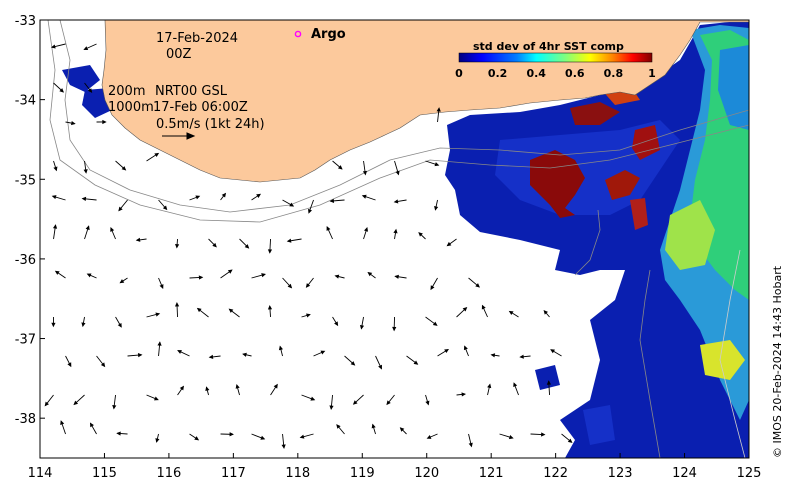 The width and height of the screenshot is (791, 492). What do you see at coordinates (25, 340) in the screenshot?
I see `y-tick-label: -37` at bounding box center [25, 340].